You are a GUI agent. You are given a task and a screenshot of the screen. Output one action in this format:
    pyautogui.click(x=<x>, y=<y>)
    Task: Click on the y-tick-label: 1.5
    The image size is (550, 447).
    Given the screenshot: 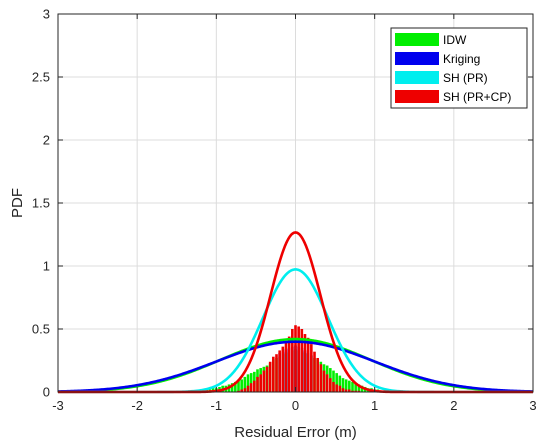 What is the action you would take?
    pyautogui.click(x=41, y=203)
    